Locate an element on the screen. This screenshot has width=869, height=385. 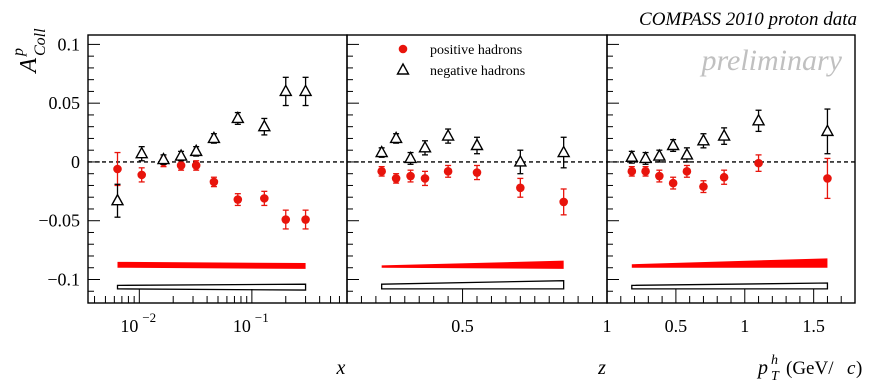
x-axis-label-pT-sub: T is located at coordinates (775, 376).